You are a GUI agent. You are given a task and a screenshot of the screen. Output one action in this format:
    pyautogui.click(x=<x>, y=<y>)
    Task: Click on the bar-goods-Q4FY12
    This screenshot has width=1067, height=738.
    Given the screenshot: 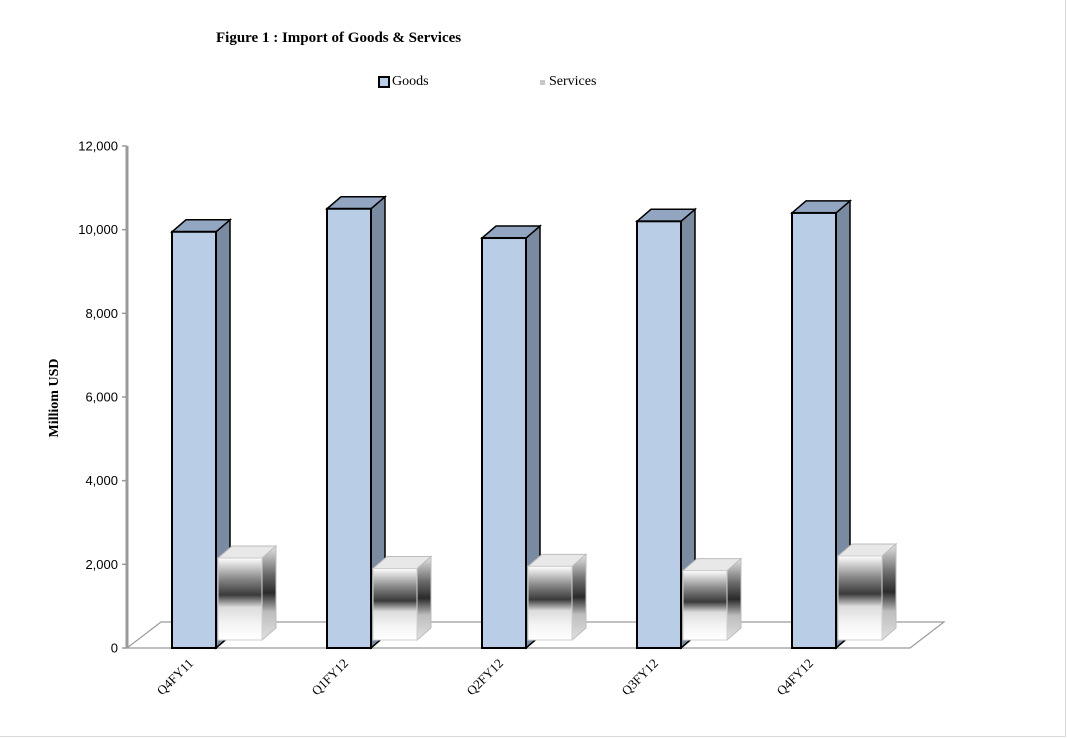 What is the action you would take?
    pyautogui.click(x=821, y=424)
    